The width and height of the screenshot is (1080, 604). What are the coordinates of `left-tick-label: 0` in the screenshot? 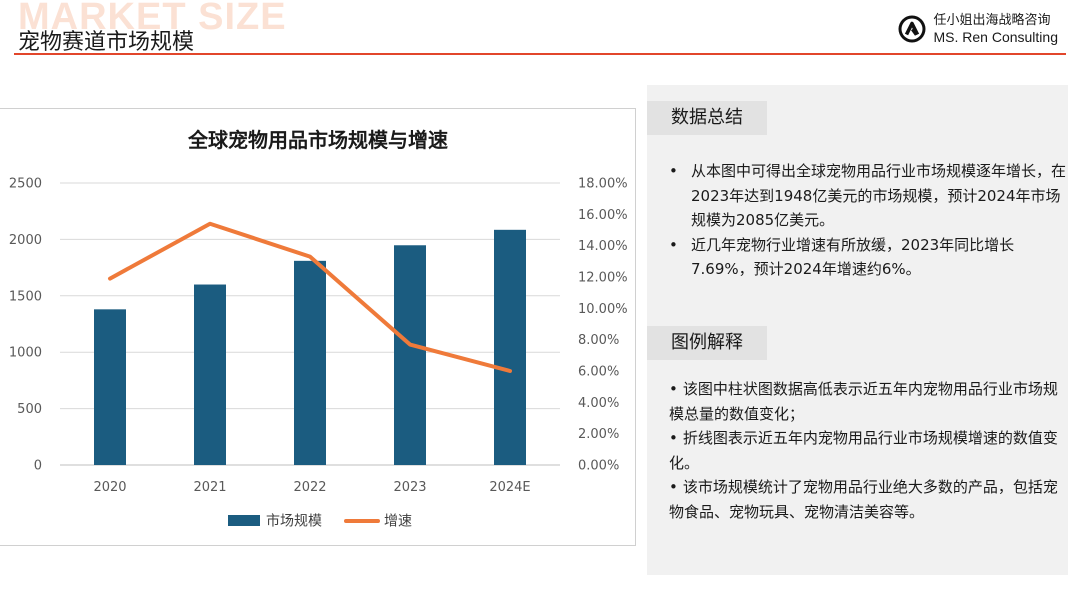 It's located at (38, 466).